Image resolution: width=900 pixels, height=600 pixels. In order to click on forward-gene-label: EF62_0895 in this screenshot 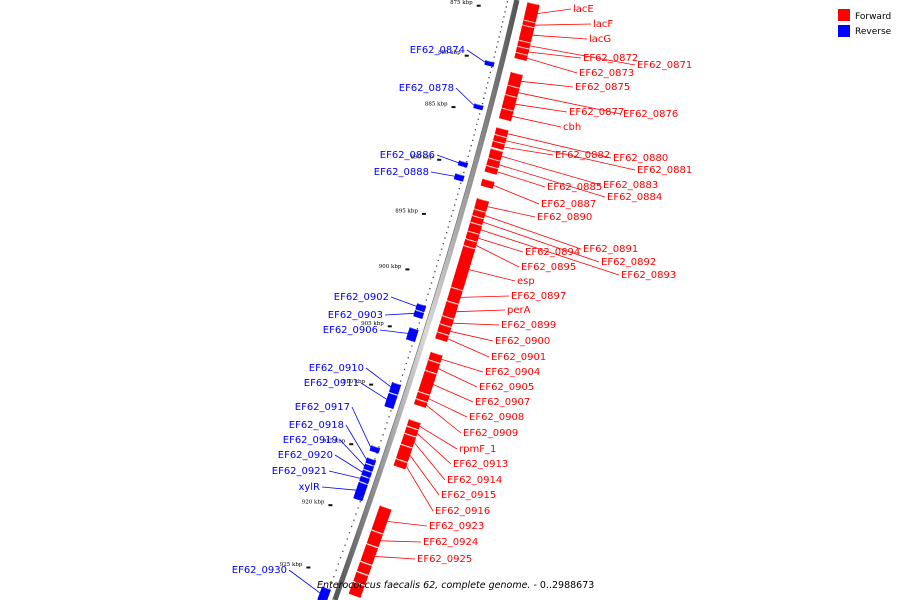, I will do `click(548, 267)`.